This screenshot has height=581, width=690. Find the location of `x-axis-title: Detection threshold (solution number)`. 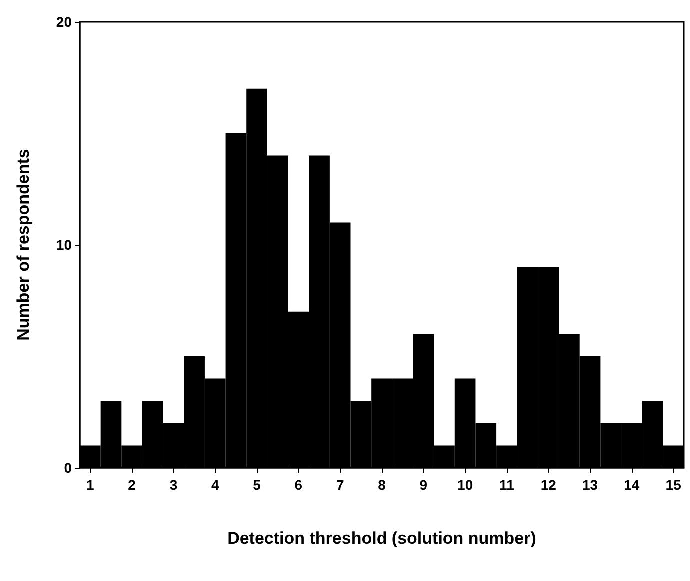

x-axis-title: Detection threshold (solution number) is located at coordinates (382, 538).